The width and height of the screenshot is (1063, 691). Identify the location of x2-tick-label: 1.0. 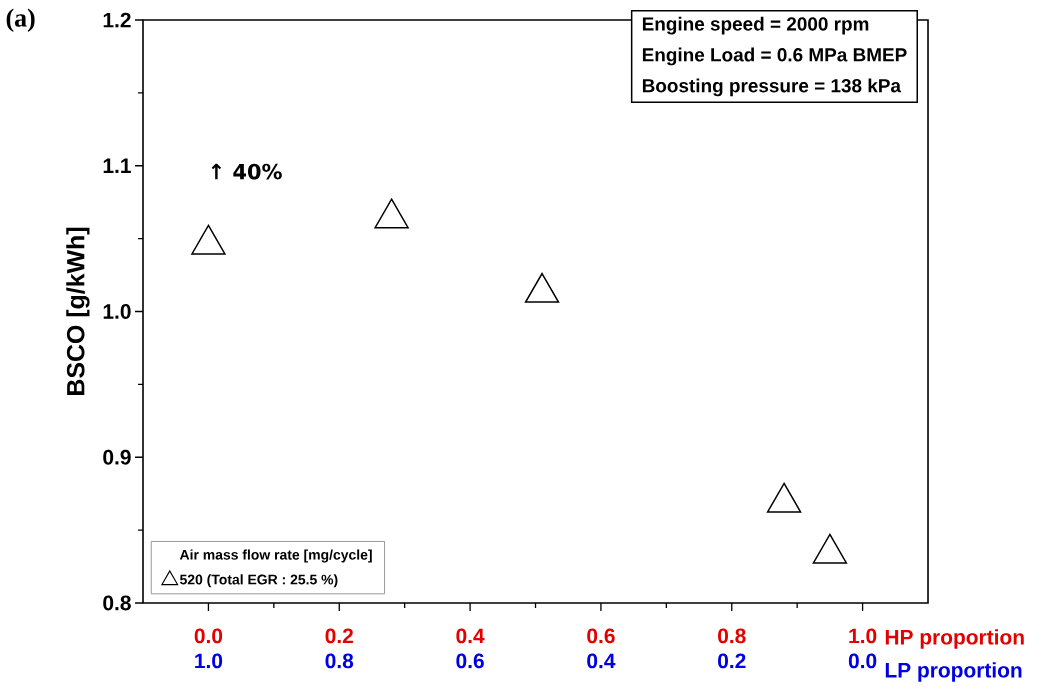
(209, 661).